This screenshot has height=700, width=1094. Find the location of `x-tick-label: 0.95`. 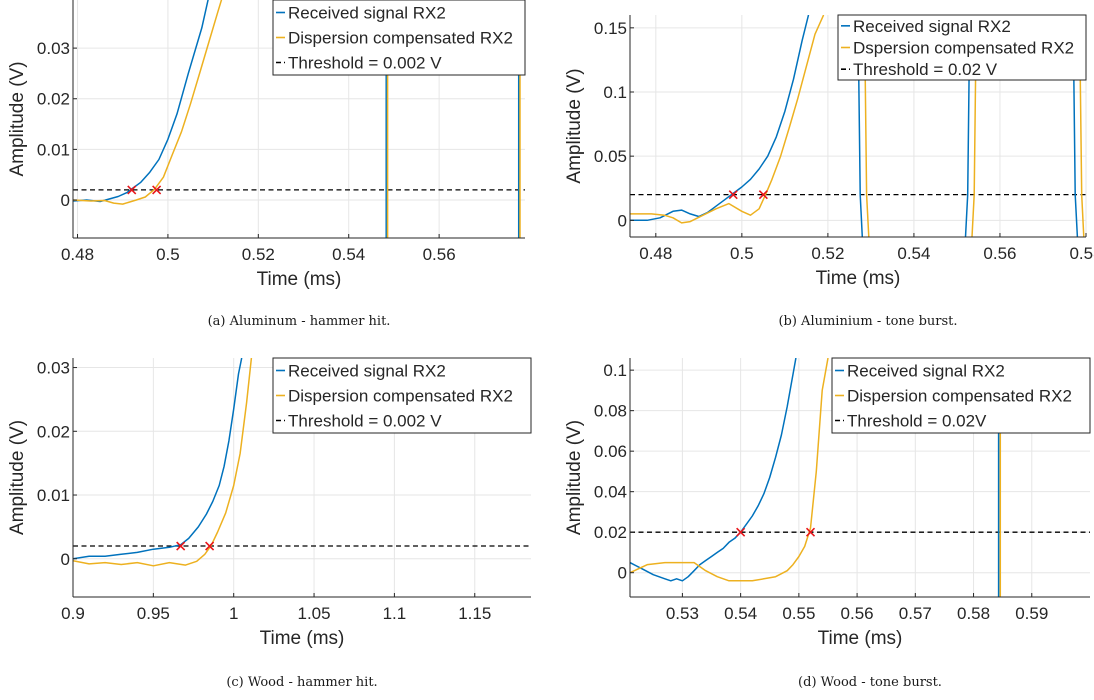

x-tick-label: 0.95 is located at coordinates (153, 613).